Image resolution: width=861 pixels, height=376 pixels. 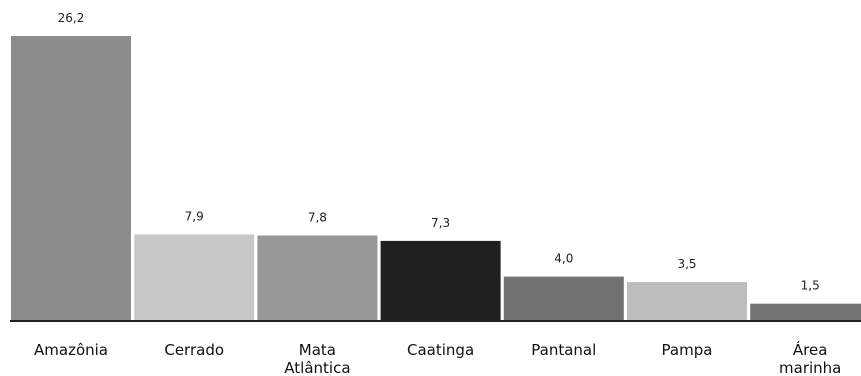 I want to click on category-label-1: Cerrado, so click(x=194, y=350).